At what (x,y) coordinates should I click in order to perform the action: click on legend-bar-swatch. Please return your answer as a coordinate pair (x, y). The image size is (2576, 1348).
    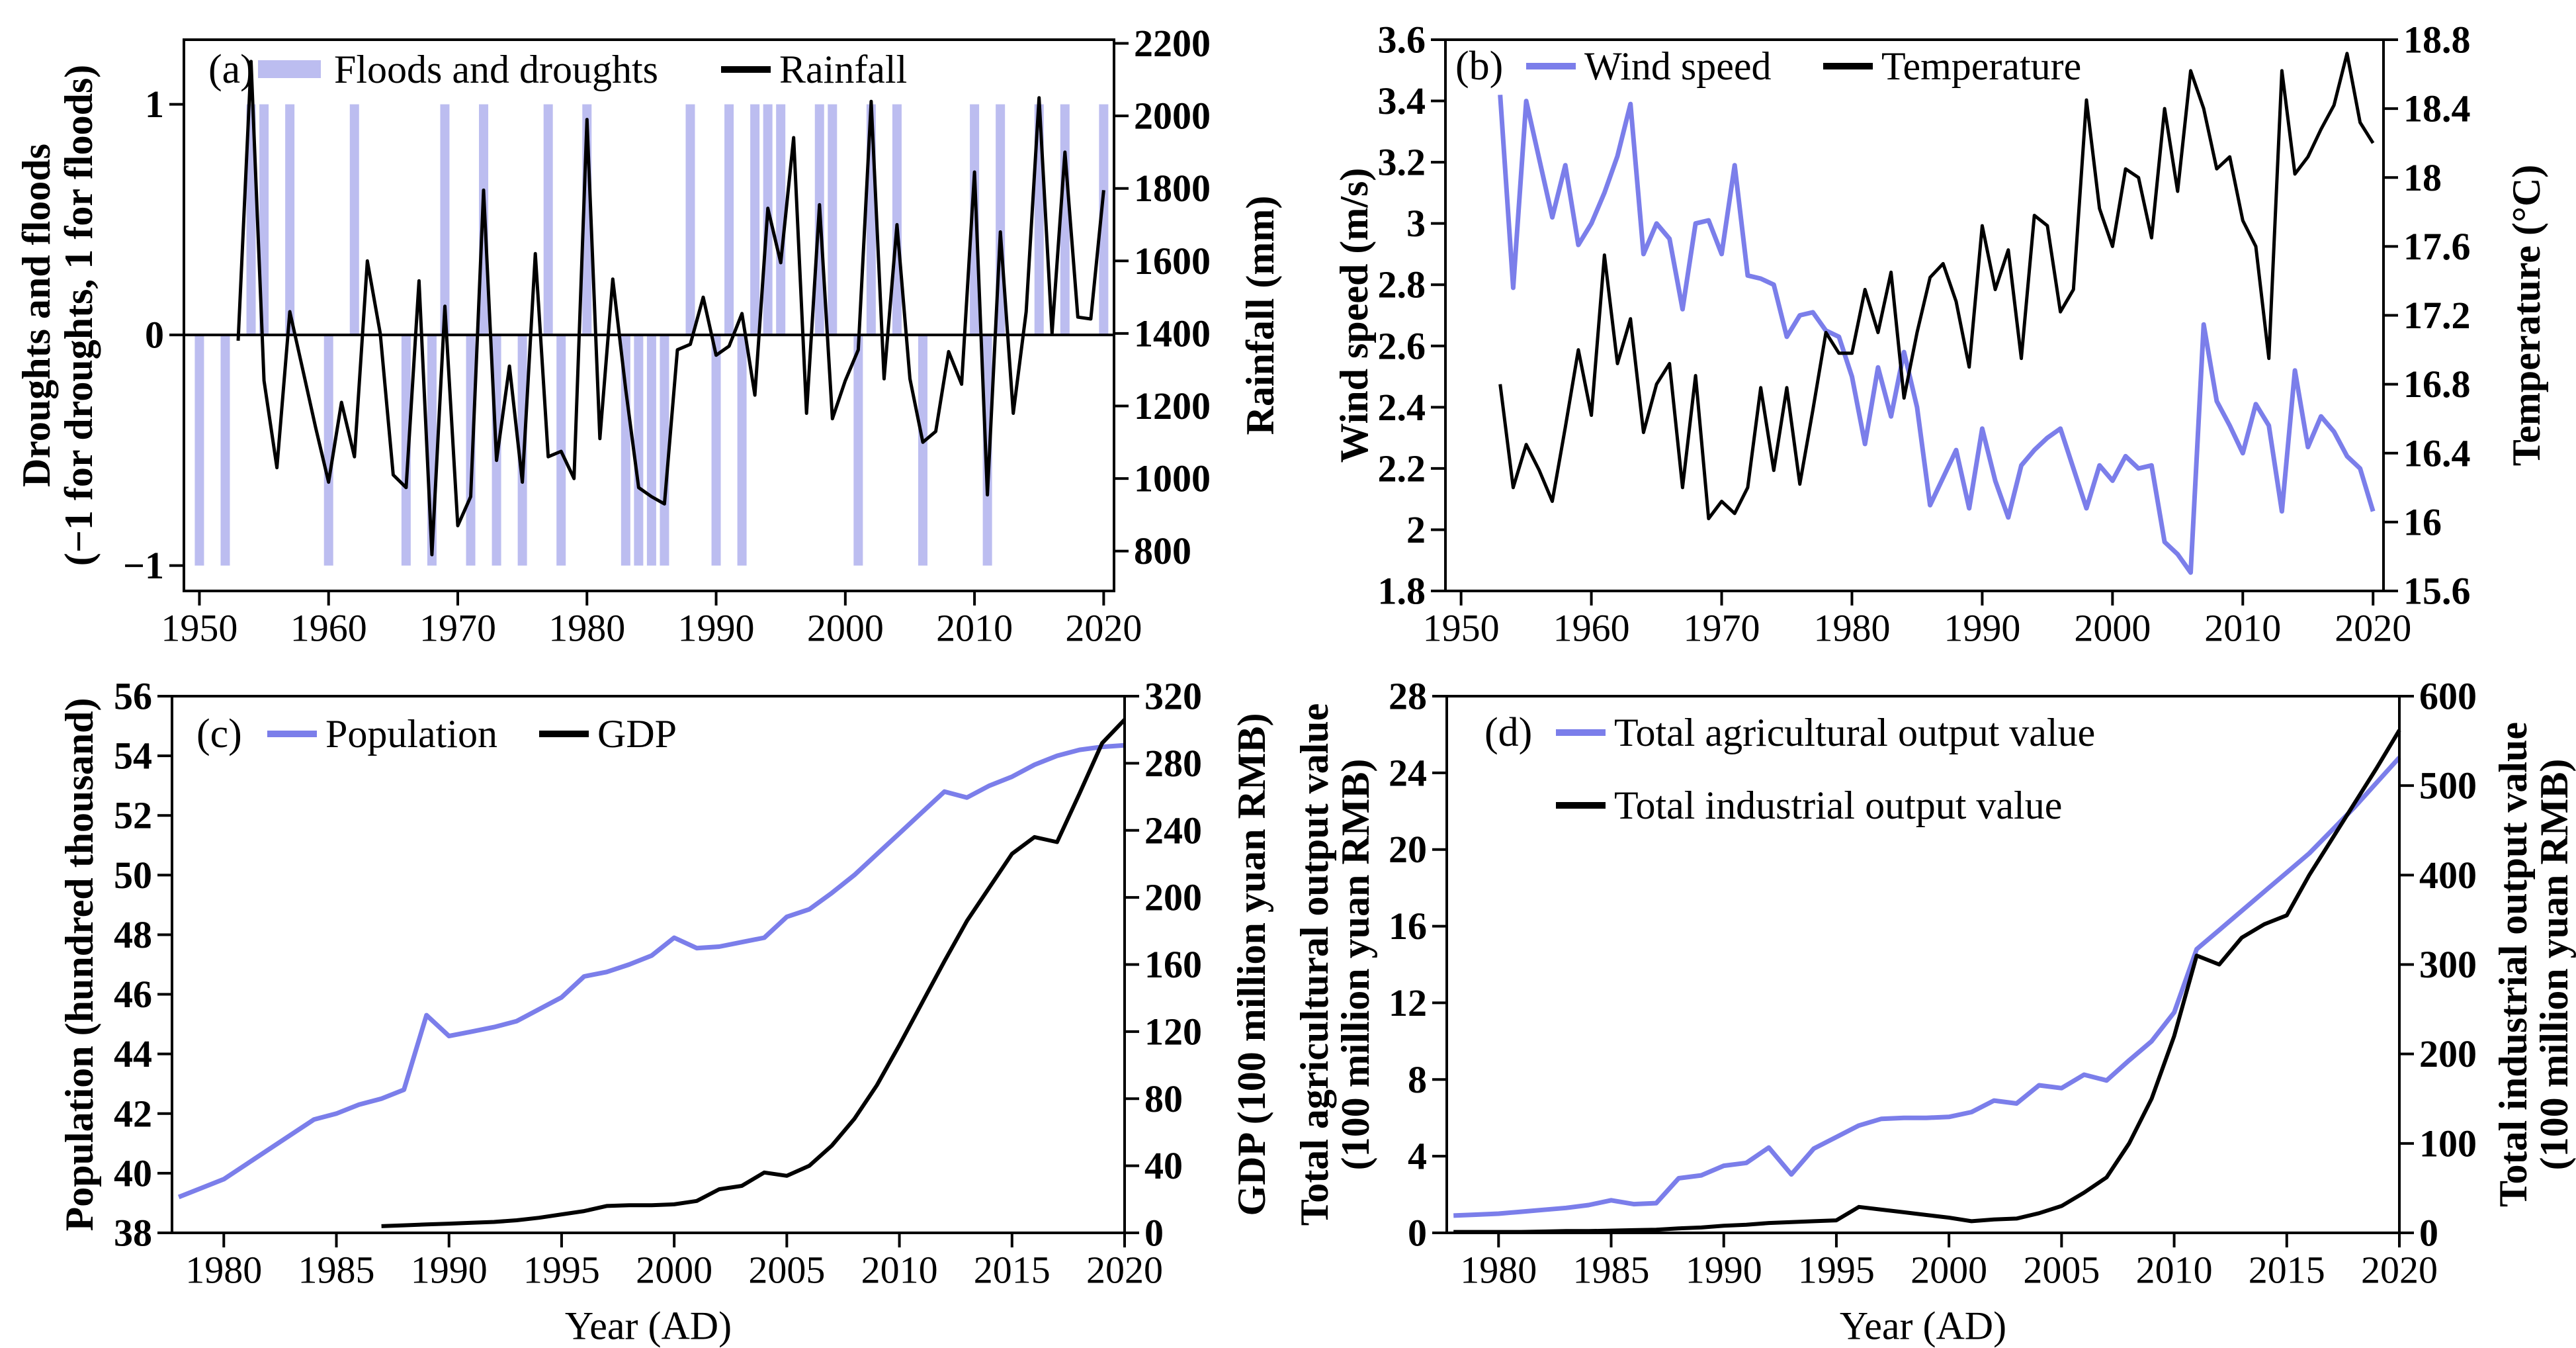
    Looking at the image, I should click on (289, 69).